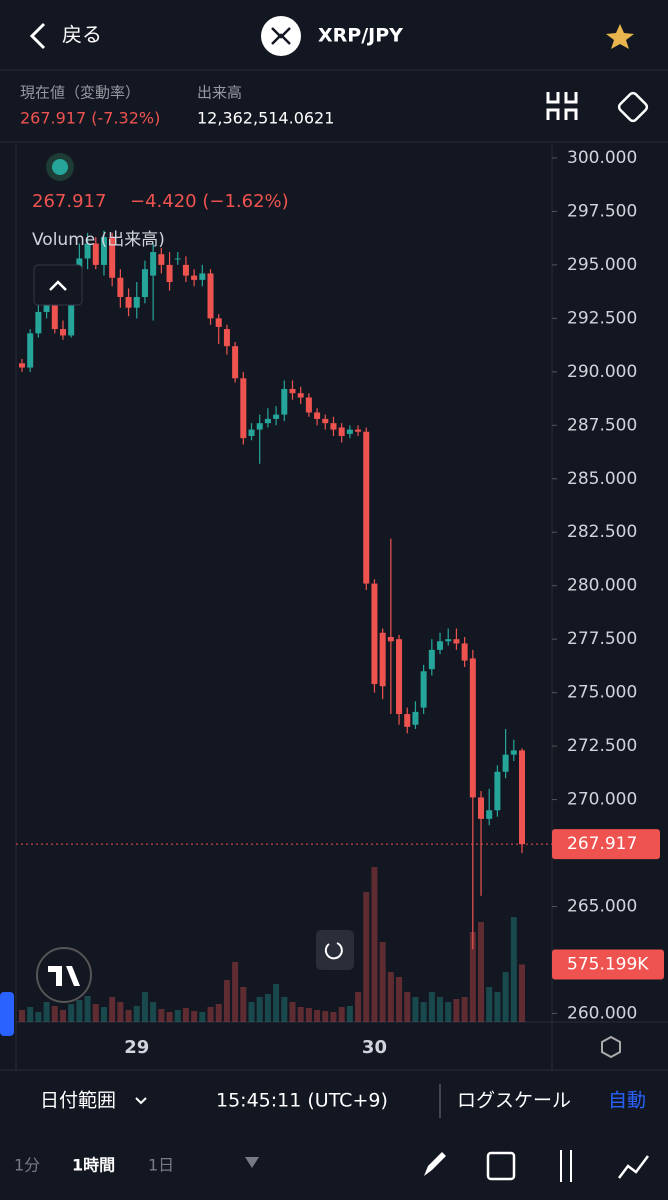  I want to click on y-tick-label: 287.500, so click(602, 425).